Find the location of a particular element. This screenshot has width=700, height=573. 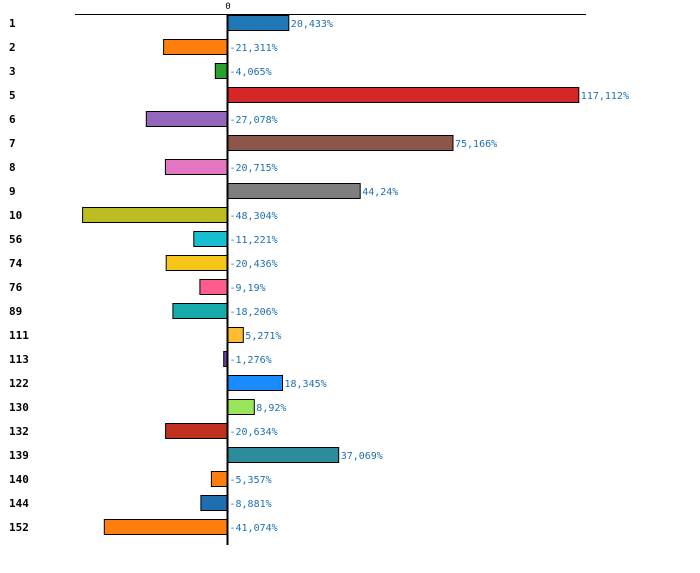

category-label-89: 89 is located at coordinates (15, 311).